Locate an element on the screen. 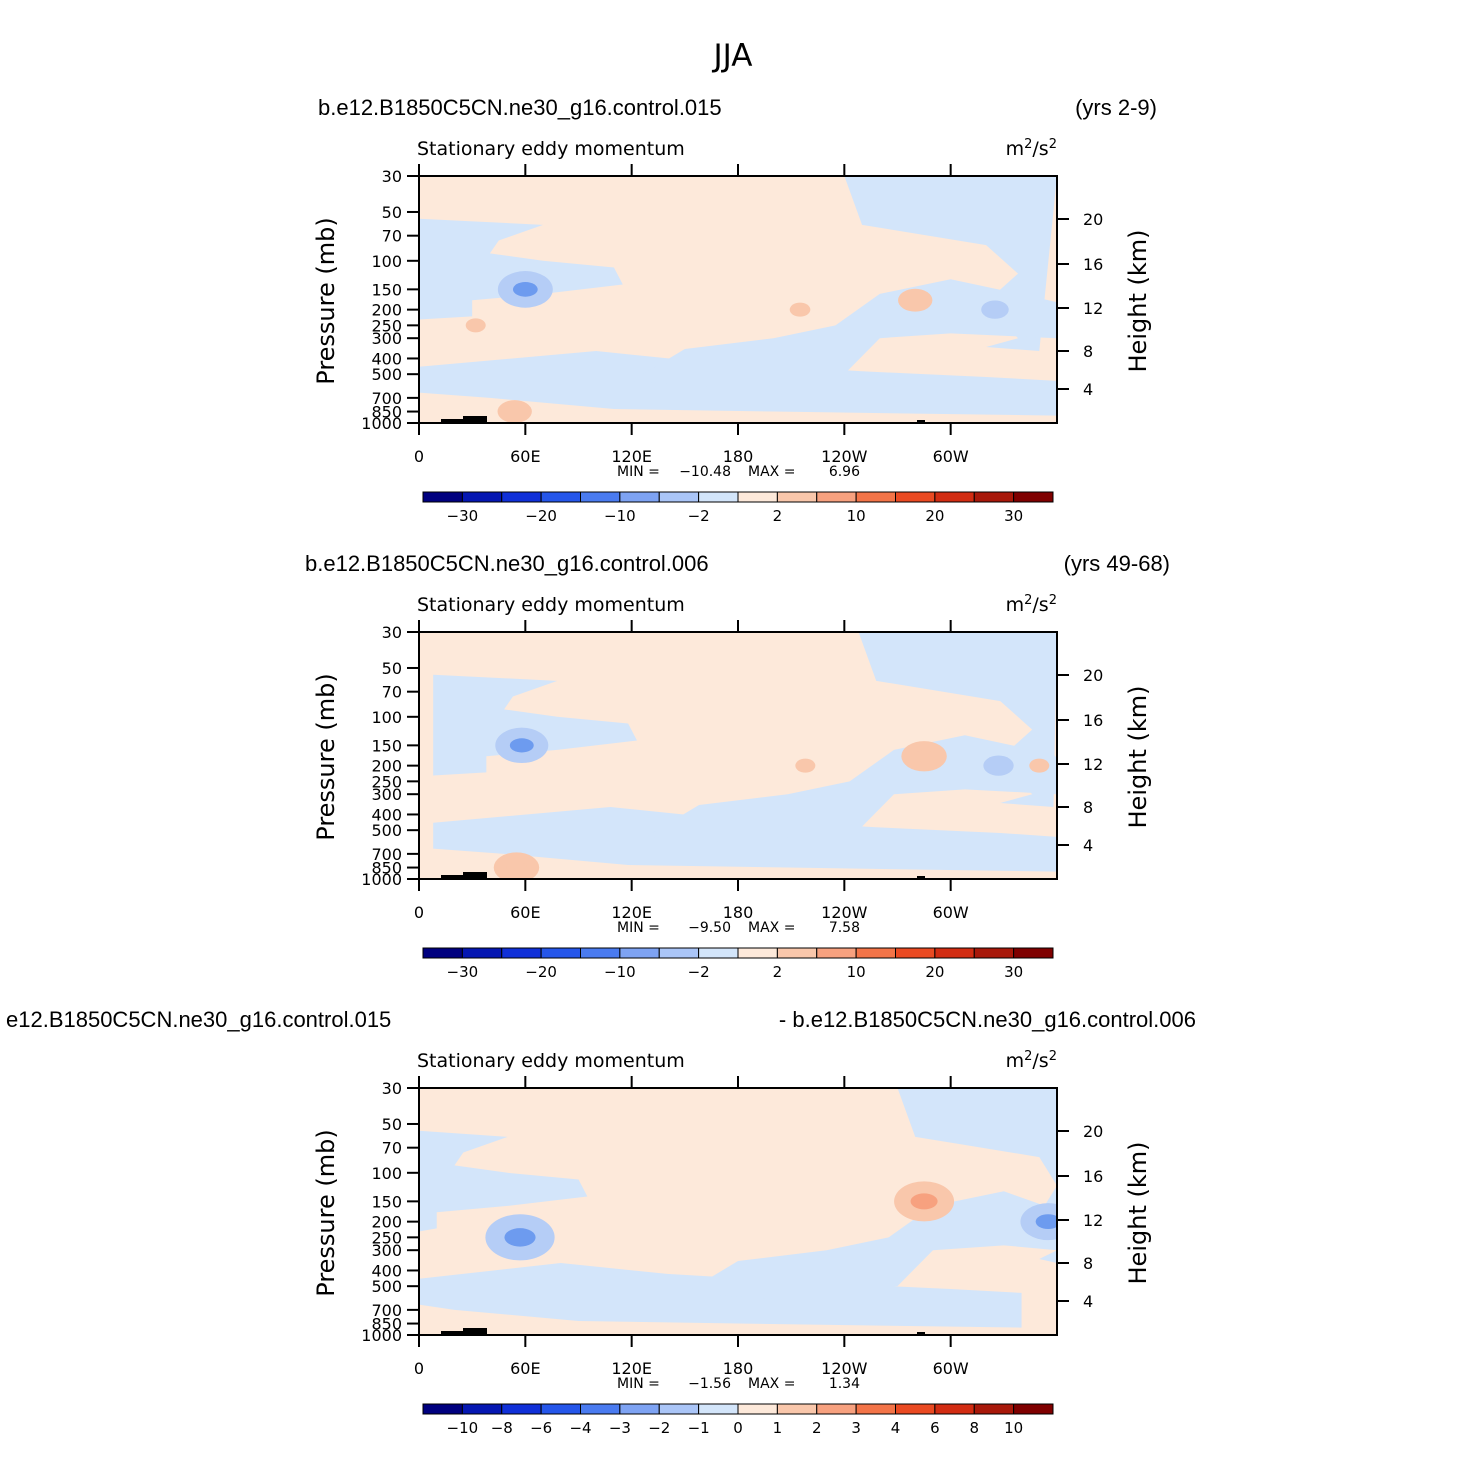 The width and height of the screenshot is (1467, 1463). pressure-tick-label: 700 is located at coordinates (386, 1310).